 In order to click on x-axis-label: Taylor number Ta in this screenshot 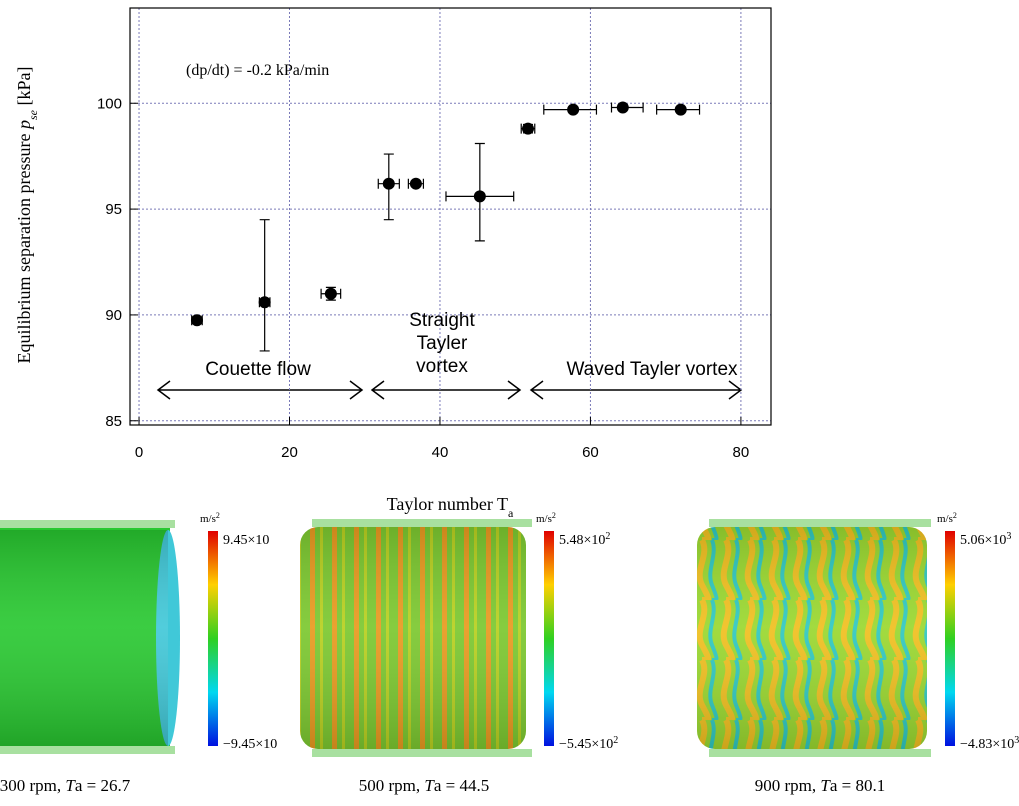, I will do `click(450, 507)`.